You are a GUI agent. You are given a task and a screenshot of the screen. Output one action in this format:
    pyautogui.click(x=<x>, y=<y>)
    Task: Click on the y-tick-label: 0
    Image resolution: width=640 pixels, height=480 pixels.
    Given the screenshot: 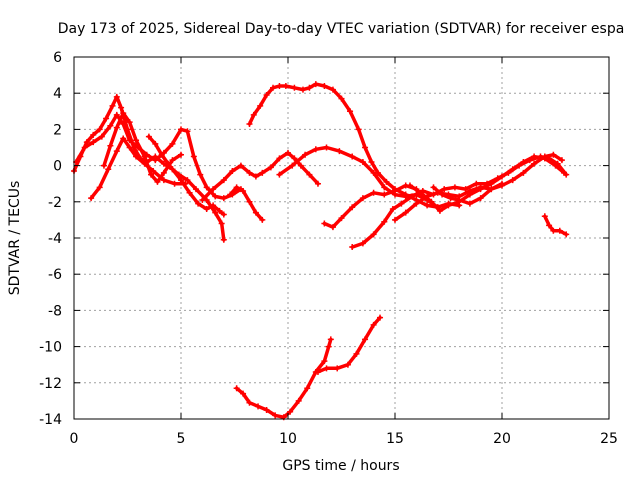 What is the action you would take?
    pyautogui.click(x=57, y=167)
    